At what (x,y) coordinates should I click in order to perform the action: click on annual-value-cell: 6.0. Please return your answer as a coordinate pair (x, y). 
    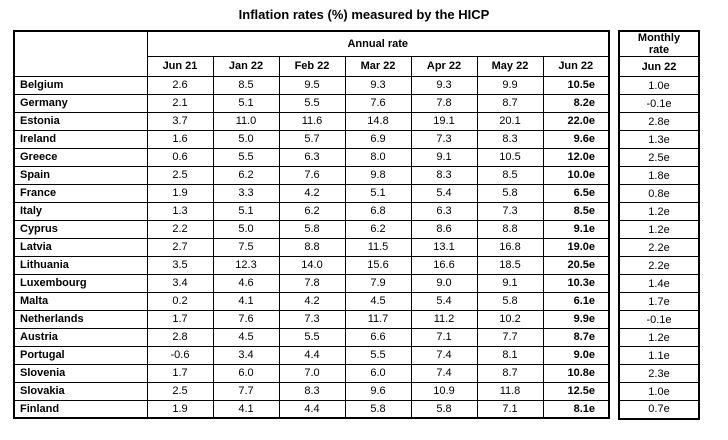
    Looking at the image, I should click on (246, 373).